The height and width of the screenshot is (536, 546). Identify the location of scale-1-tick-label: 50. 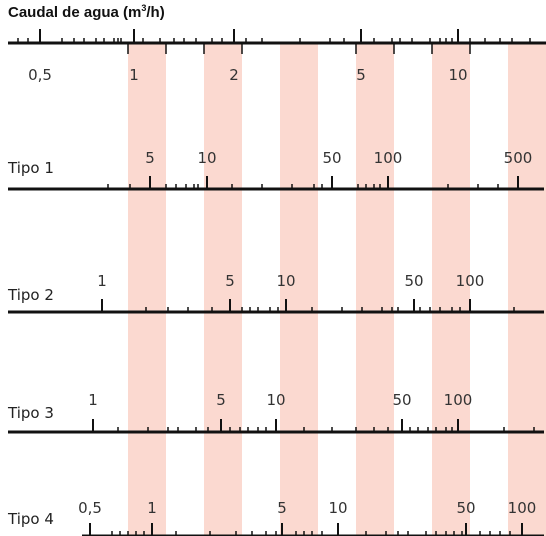
(331, 158).